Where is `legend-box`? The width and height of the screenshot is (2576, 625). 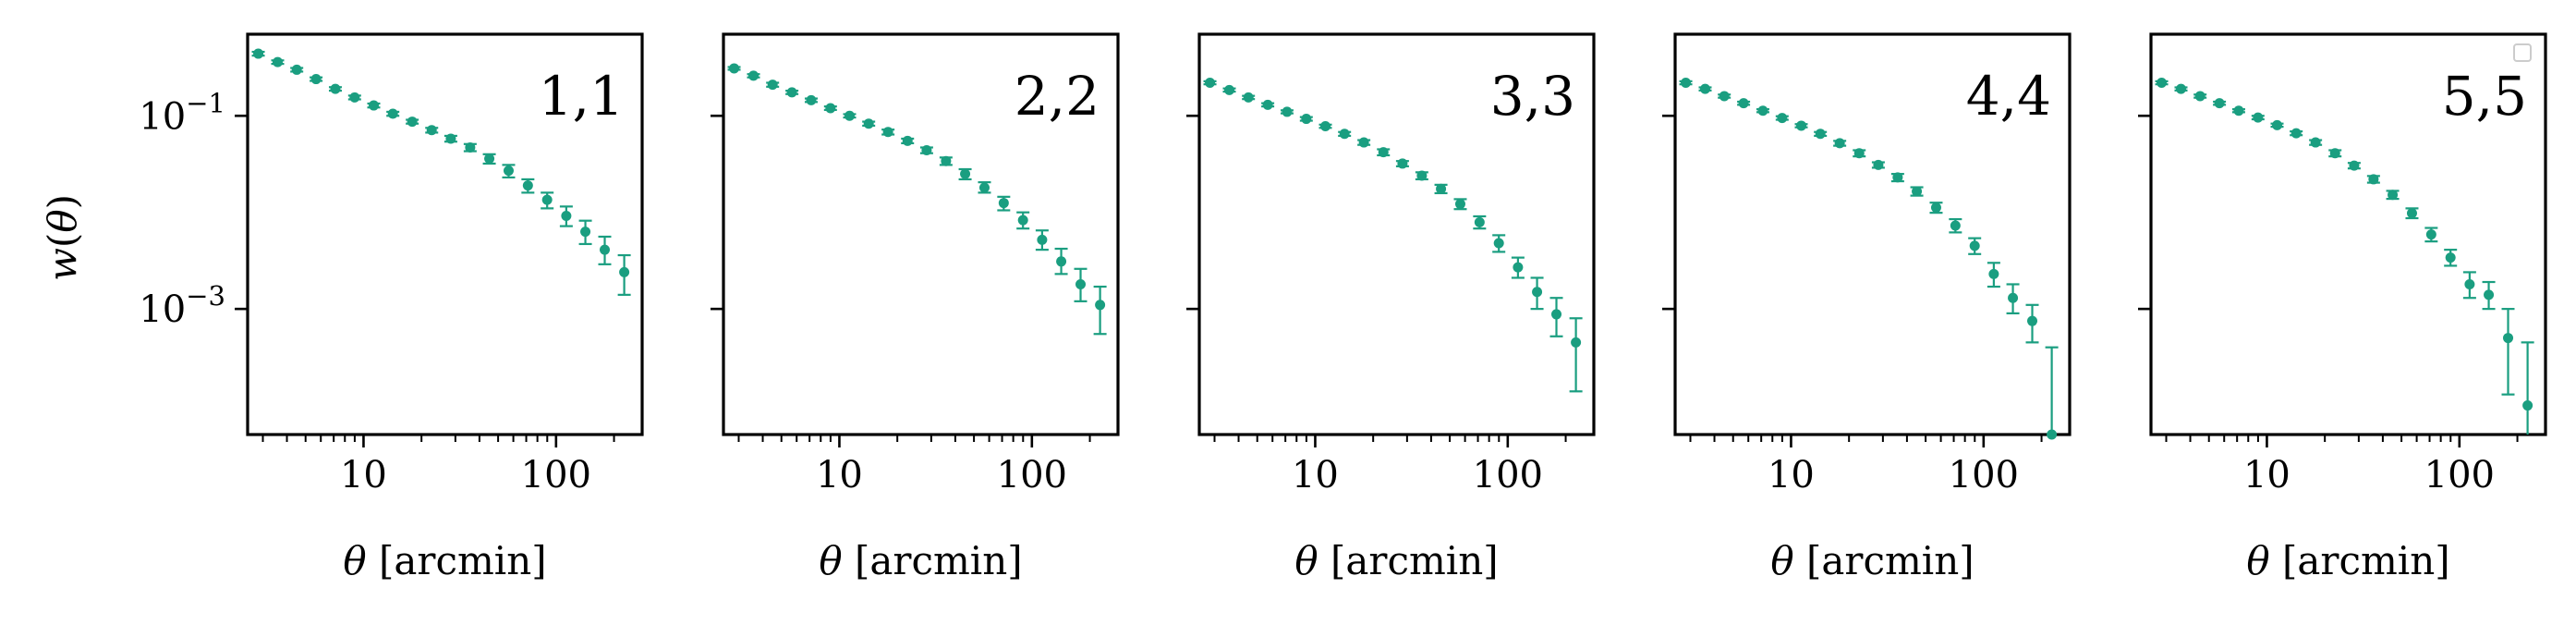 legend-box is located at coordinates (2522, 52).